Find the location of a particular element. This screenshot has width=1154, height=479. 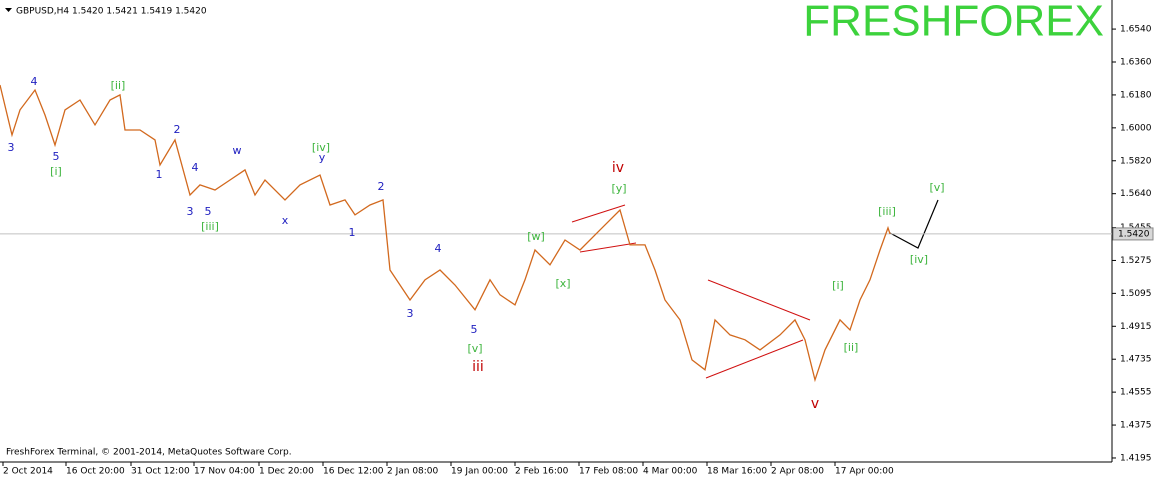

wave-label: x is located at coordinates (285, 220).